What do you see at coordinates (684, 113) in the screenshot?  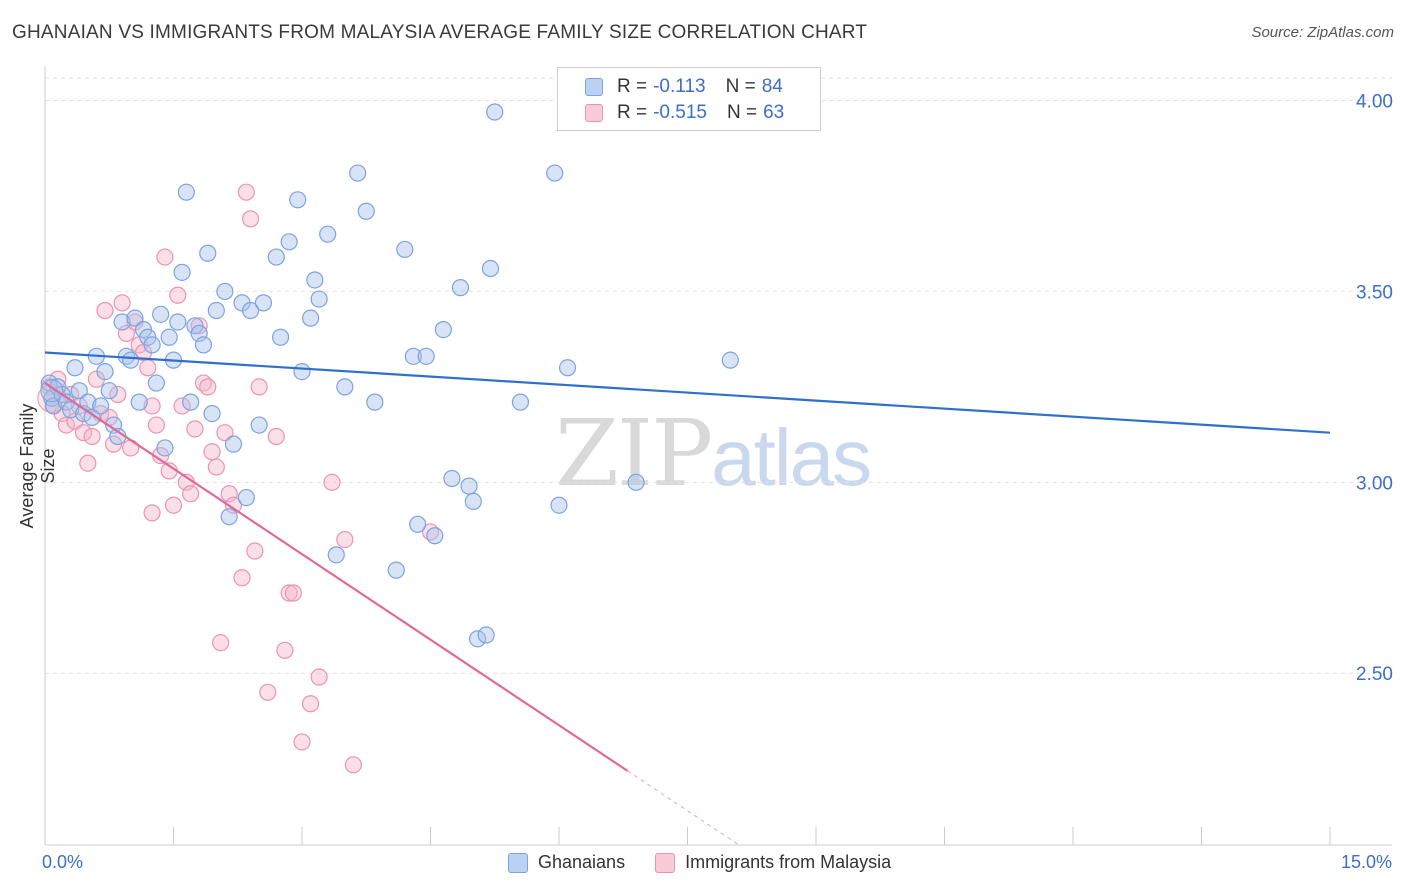 I see `legend-row-malaysia: R = -0.515 N = 63` at bounding box center [684, 113].